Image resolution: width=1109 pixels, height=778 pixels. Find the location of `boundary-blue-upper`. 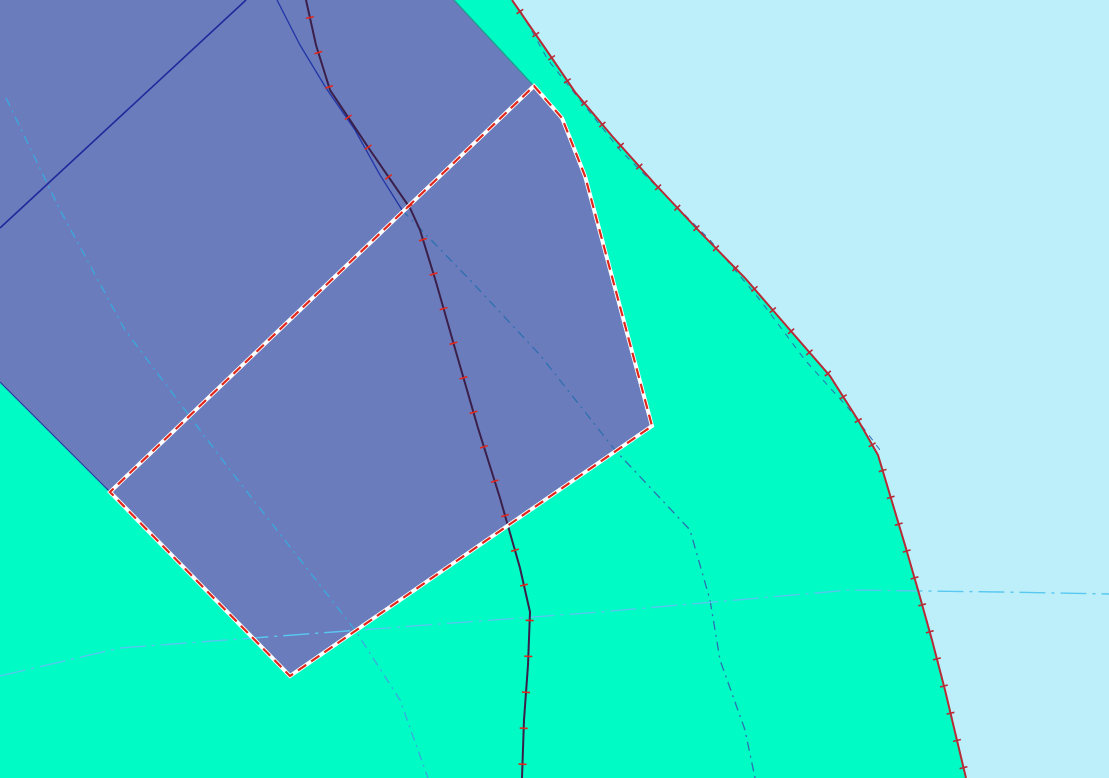

boundary-blue-upper is located at coordinates (339, 105).